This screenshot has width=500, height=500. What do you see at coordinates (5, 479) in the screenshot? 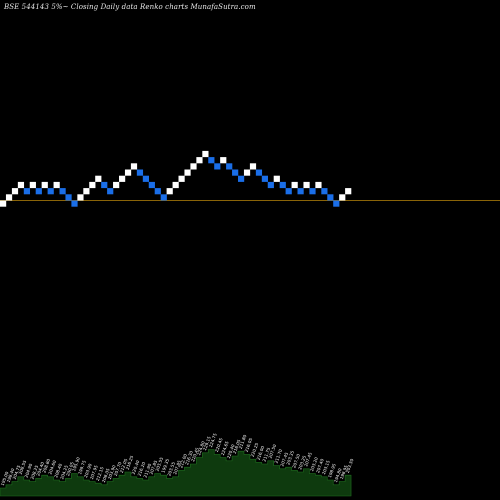
I see `price-label: 195.00` at bounding box center [5, 479].